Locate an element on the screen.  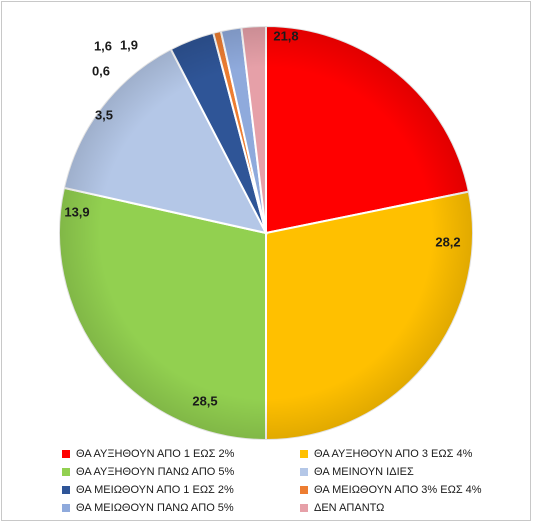
data-label-1: 21,8 is located at coordinates (285, 35).